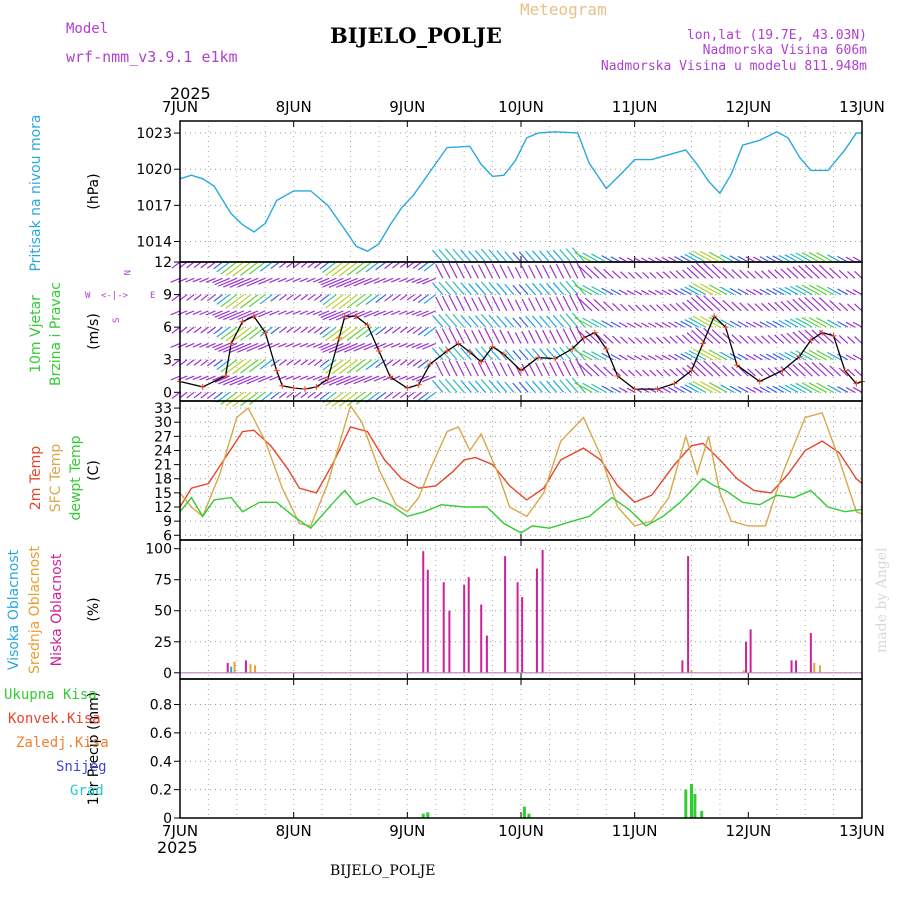 The height and width of the screenshot is (900, 900). Describe the element at coordinates (94, 609) in the screenshot. I see `y-unit-label: (%)` at that location.